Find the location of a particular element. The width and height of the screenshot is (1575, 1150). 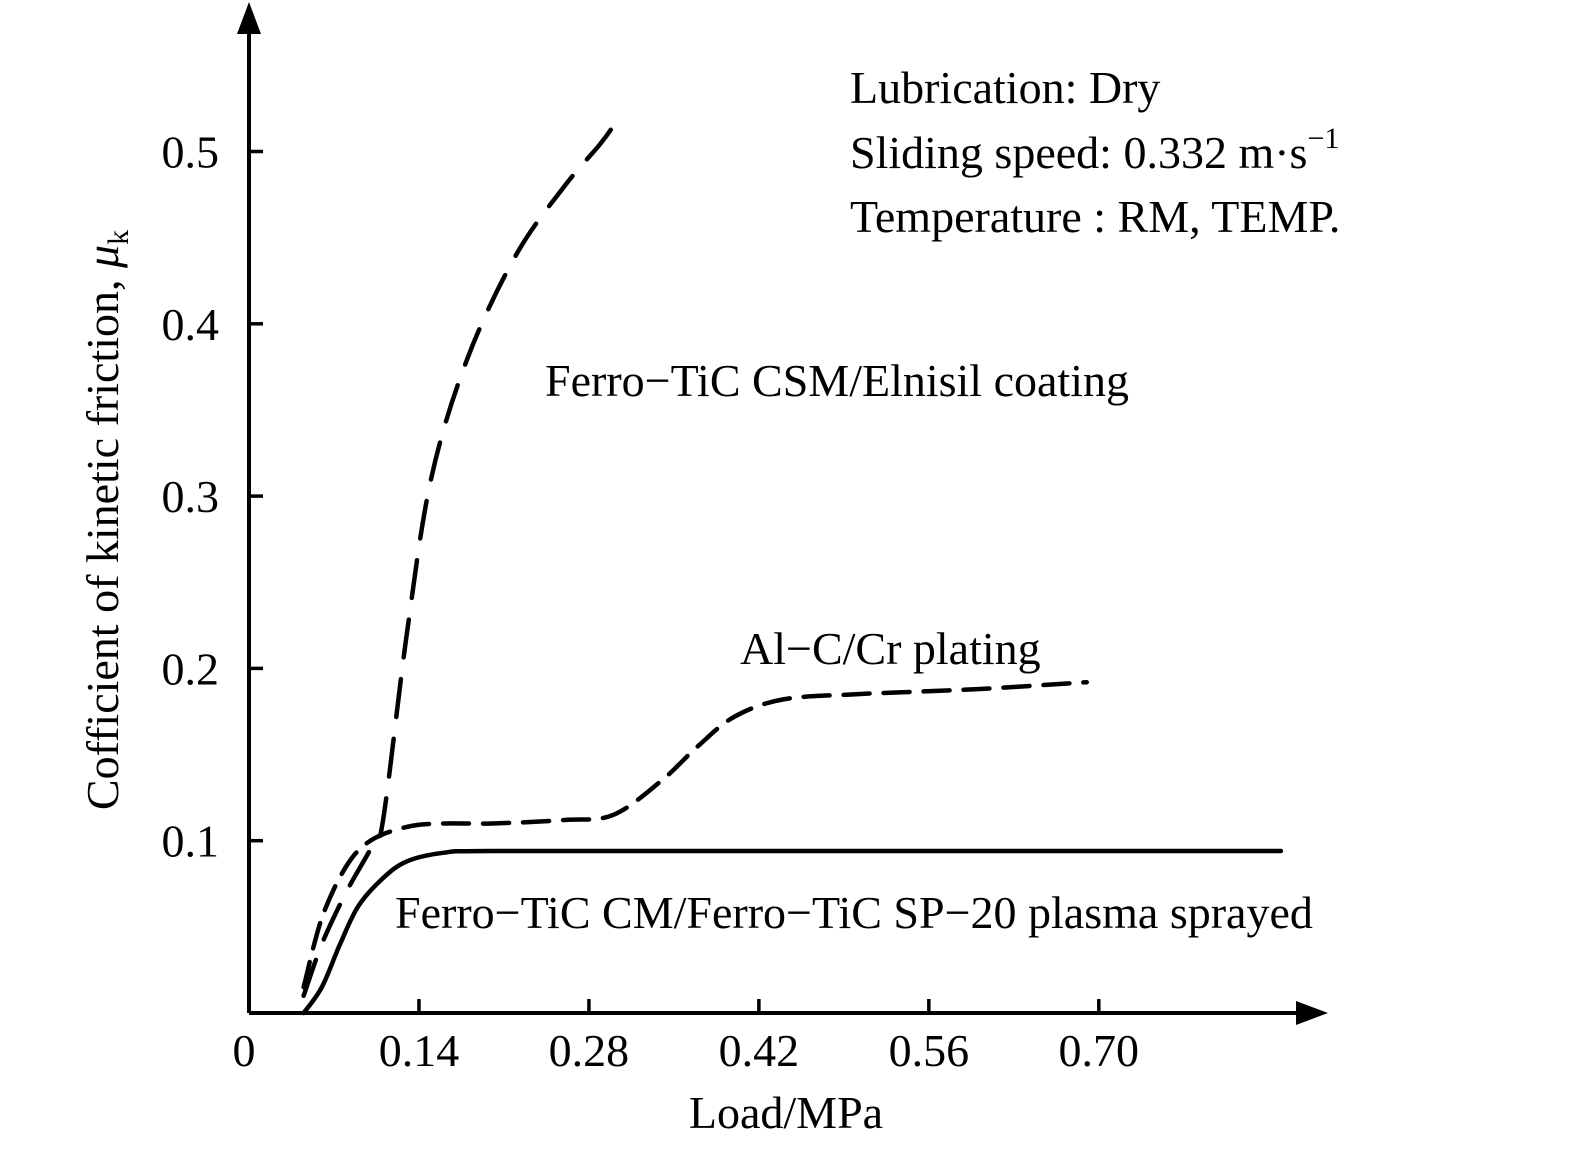

y-axis-arrow is located at coordinates (249, 18).